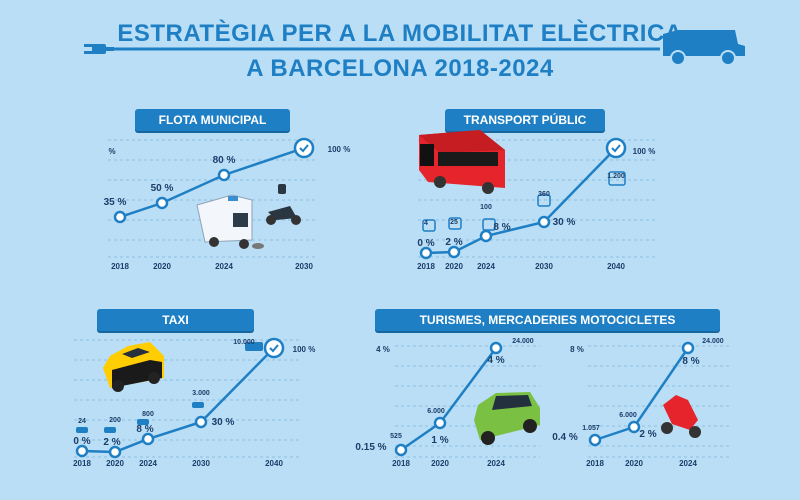 This screenshot has width=800, height=500. I want to click on chart-4-percent-label: 2 %, so click(647, 434).